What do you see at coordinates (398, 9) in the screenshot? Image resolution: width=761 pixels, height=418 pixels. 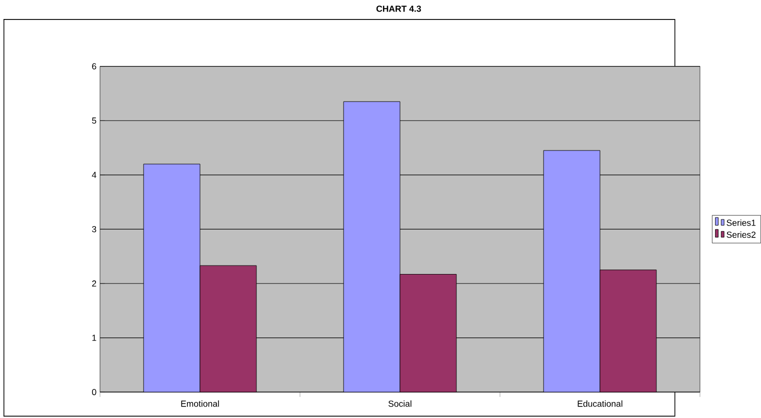 I see `chart-title: CHART 4.3` at bounding box center [398, 9].